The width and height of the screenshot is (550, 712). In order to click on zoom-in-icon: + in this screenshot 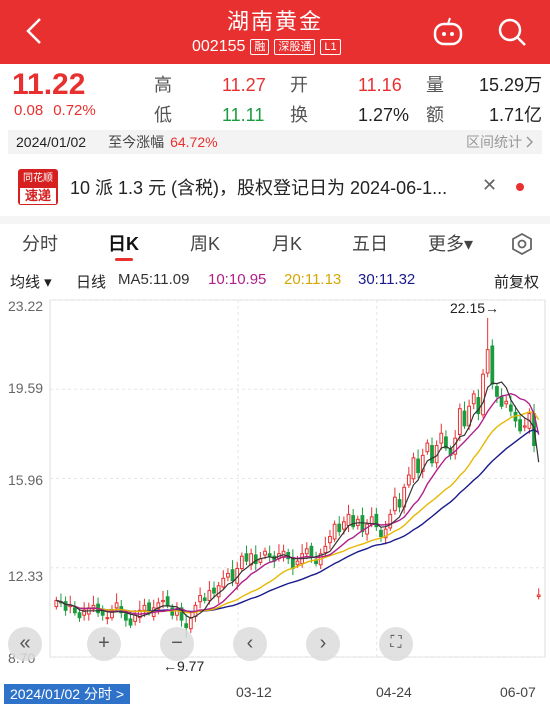, I will do `click(104, 644)`.